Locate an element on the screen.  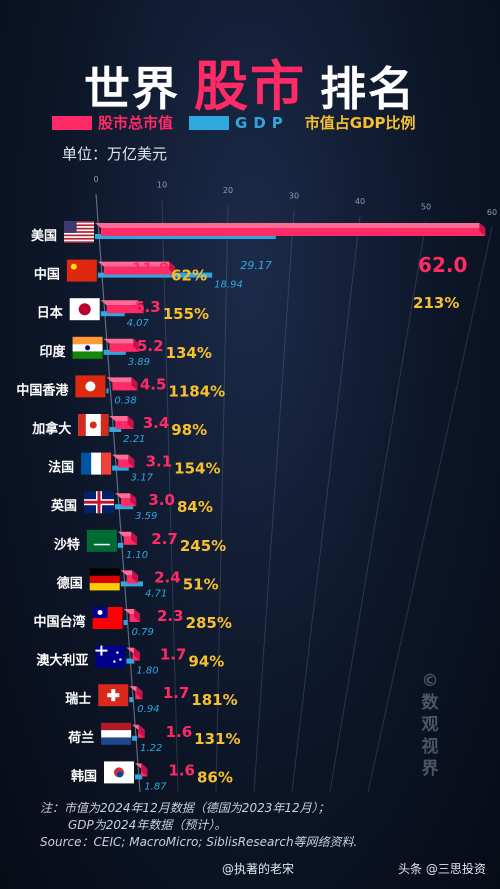
gdp-label: 4.07 is located at coordinates (138, 323).